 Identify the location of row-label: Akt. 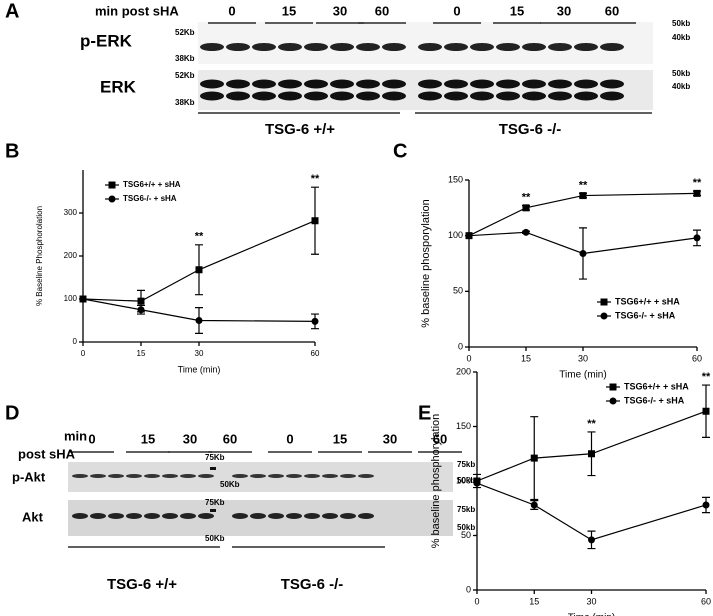
(33, 516).